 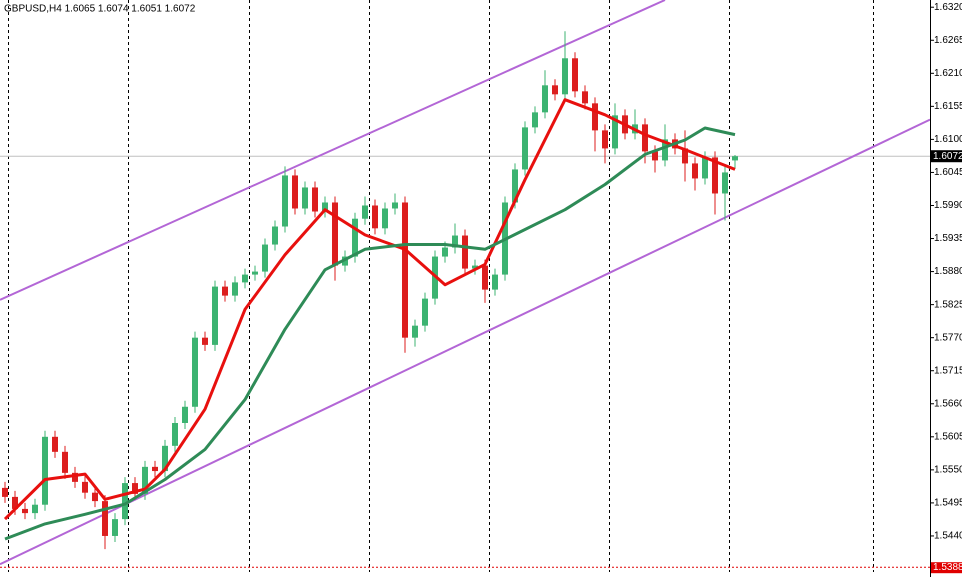 I want to click on last-price-box, so click(x=946, y=156).